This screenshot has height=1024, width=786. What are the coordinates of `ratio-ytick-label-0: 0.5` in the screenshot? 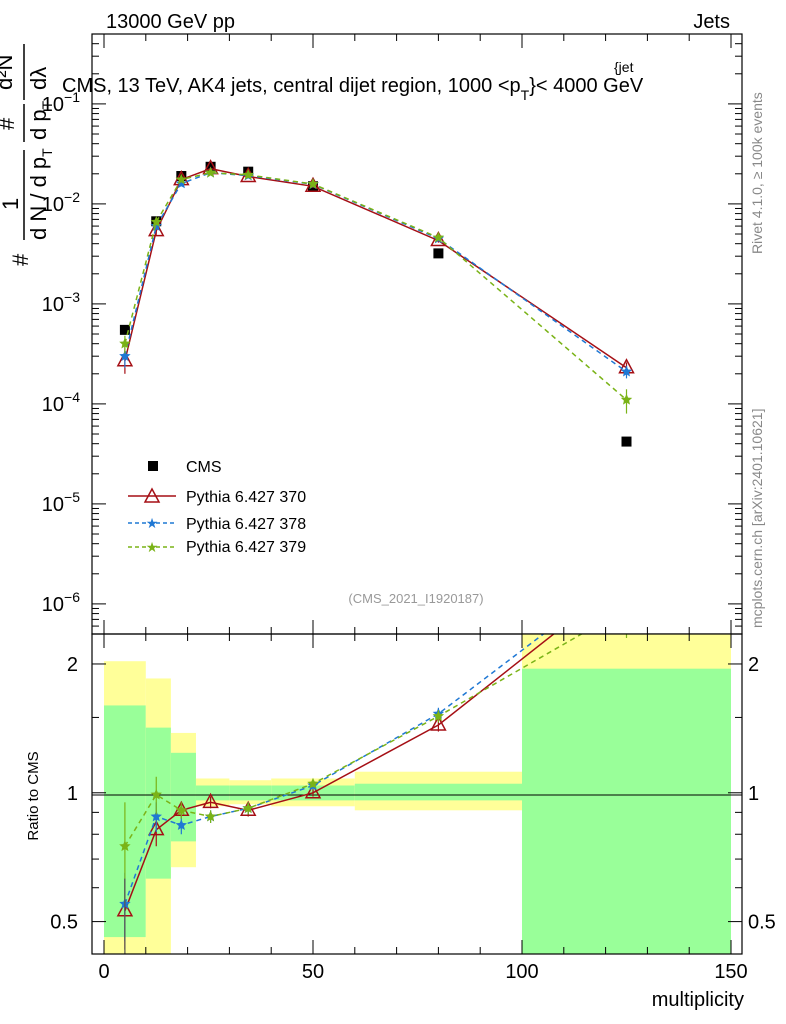 It's located at (64, 923).